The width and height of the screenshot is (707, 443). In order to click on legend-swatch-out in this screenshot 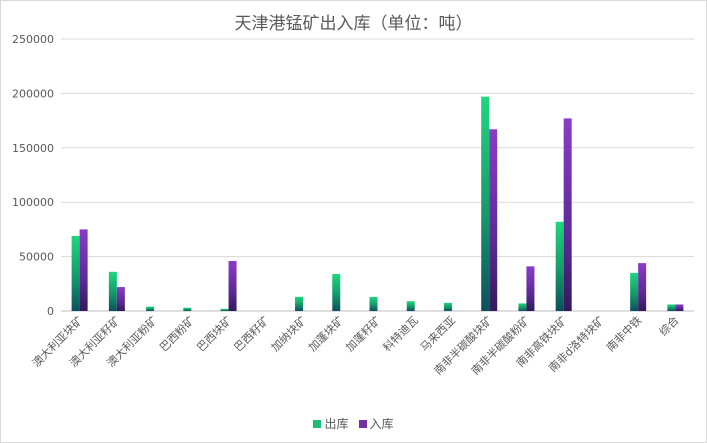, I will do `click(317, 423)`.